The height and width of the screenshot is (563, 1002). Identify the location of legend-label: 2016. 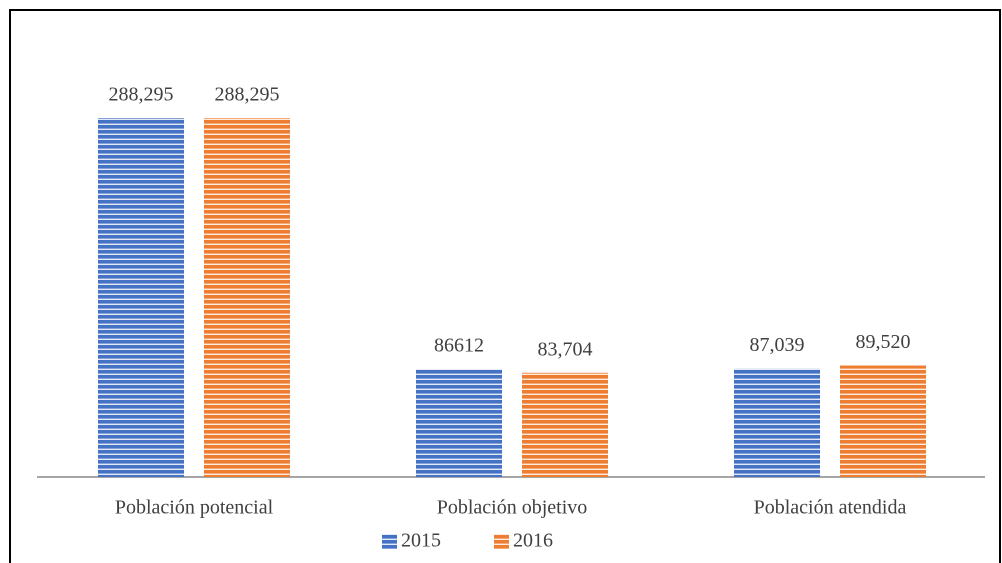
(533, 541).